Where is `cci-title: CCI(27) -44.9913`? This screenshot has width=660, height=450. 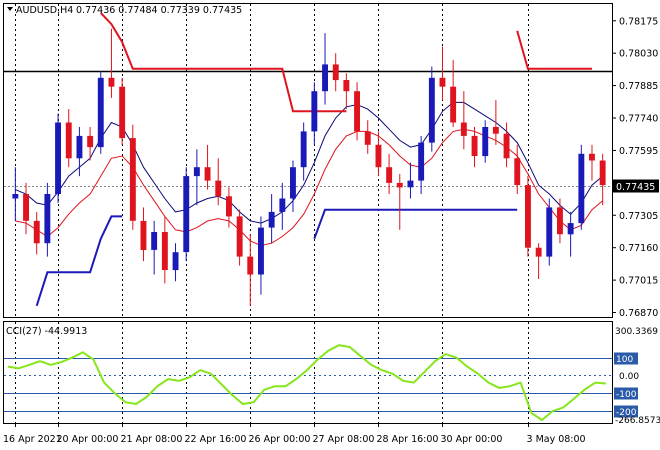
cci-title: CCI(27) -44.9913 is located at coordinates (46, 331).